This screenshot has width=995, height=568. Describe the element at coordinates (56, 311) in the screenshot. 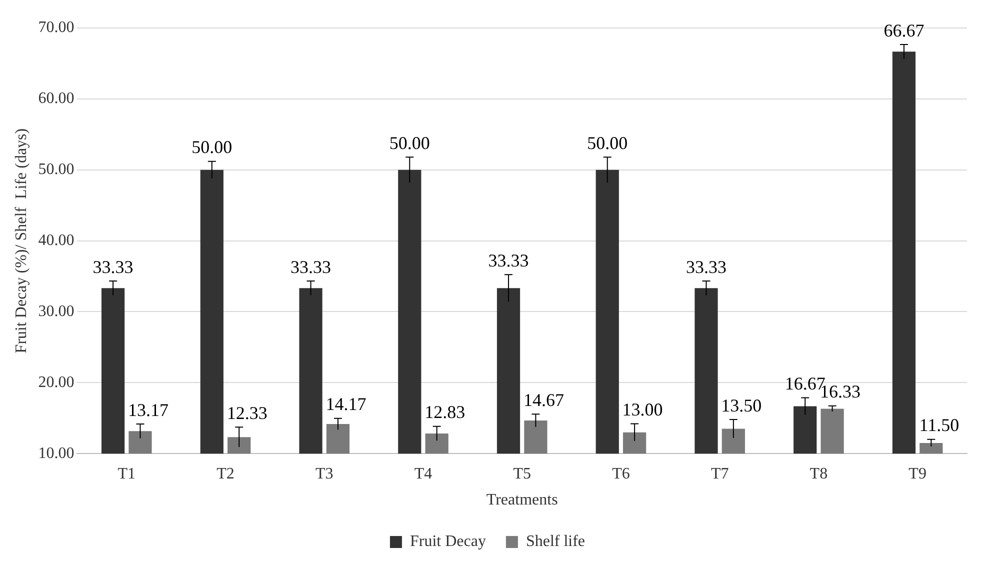

I see `y-tick-label: 30.00` at that location.